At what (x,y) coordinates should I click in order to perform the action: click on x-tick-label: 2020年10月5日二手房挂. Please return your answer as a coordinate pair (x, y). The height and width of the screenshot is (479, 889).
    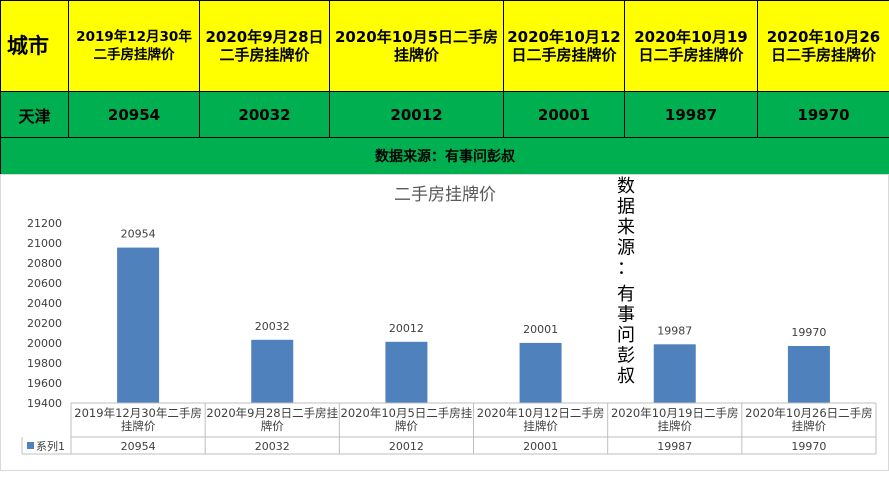
    Looking at the image, I should click on (407, 413).